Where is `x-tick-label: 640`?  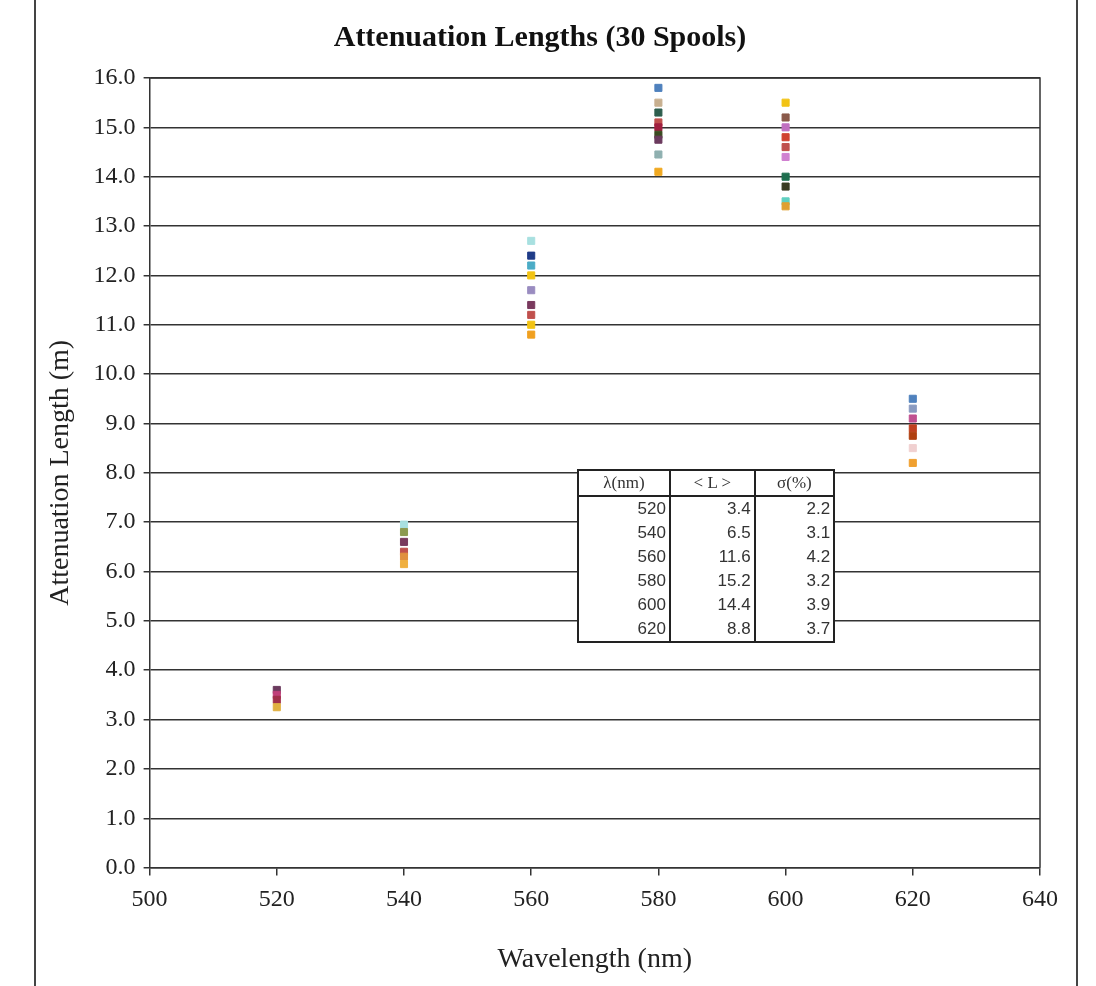 x-tick-label: 640 is located at coordinates (1040, 898).